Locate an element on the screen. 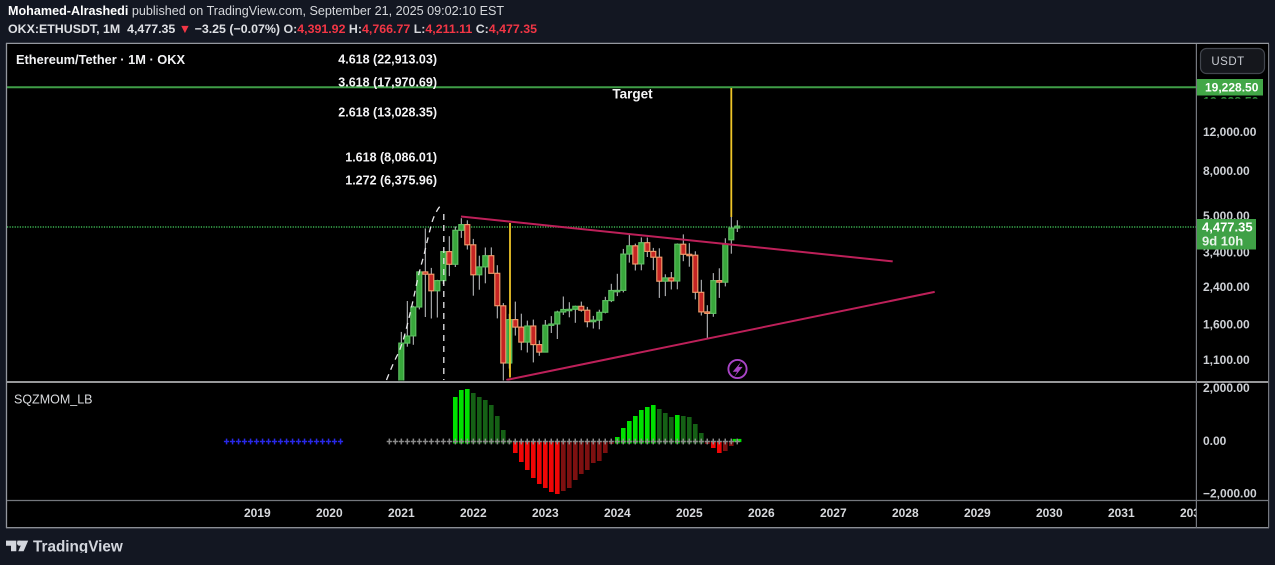  svg-text: 2032 is located at coordinates (1193, 513).